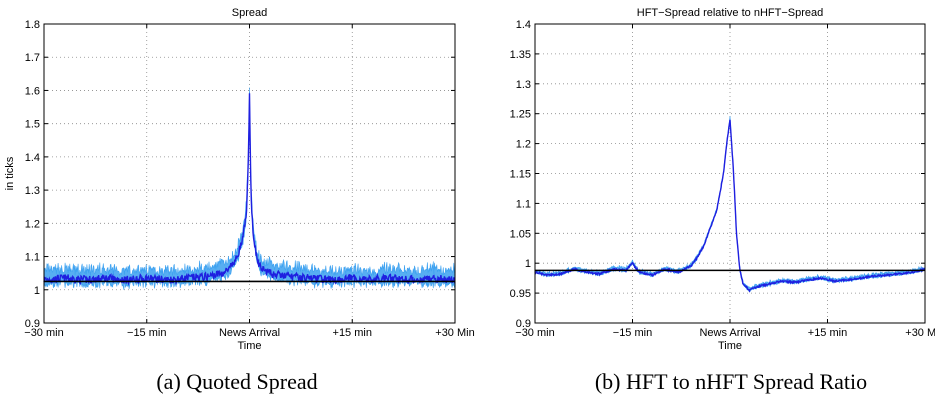 The width and height of the screenshot is (935, 403). I want to click on y-tick-label: 1.35, so click(520, 55).